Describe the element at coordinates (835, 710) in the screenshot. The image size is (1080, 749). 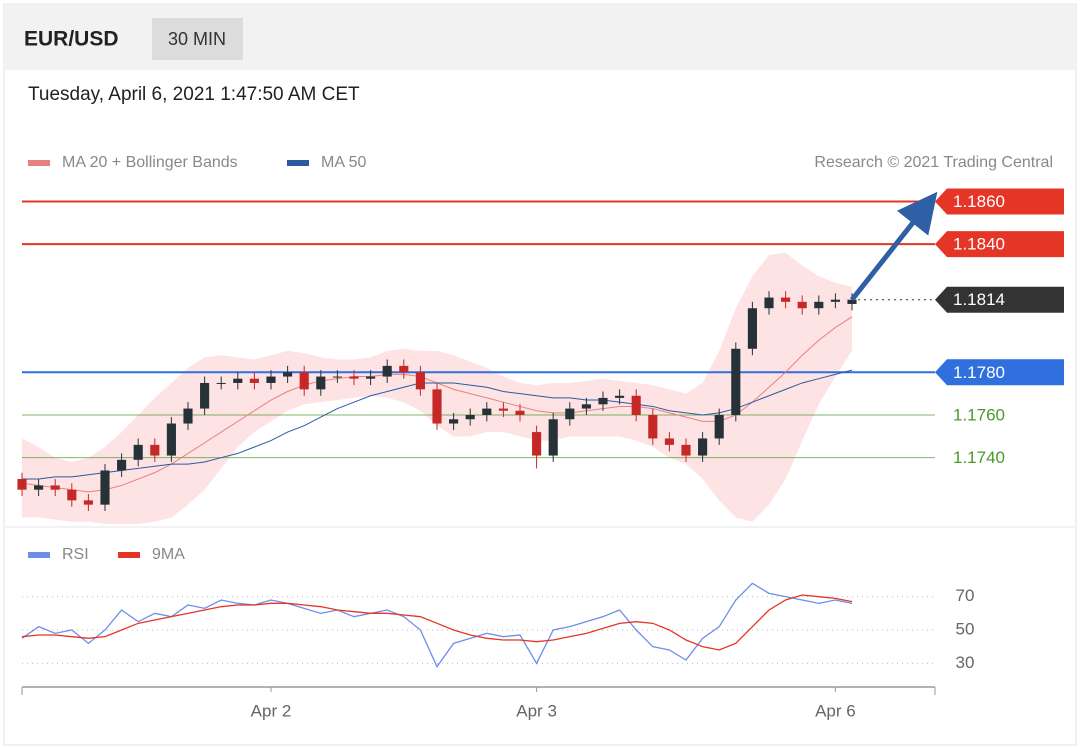
I see `x-tick-label: Apr 6` at that location.